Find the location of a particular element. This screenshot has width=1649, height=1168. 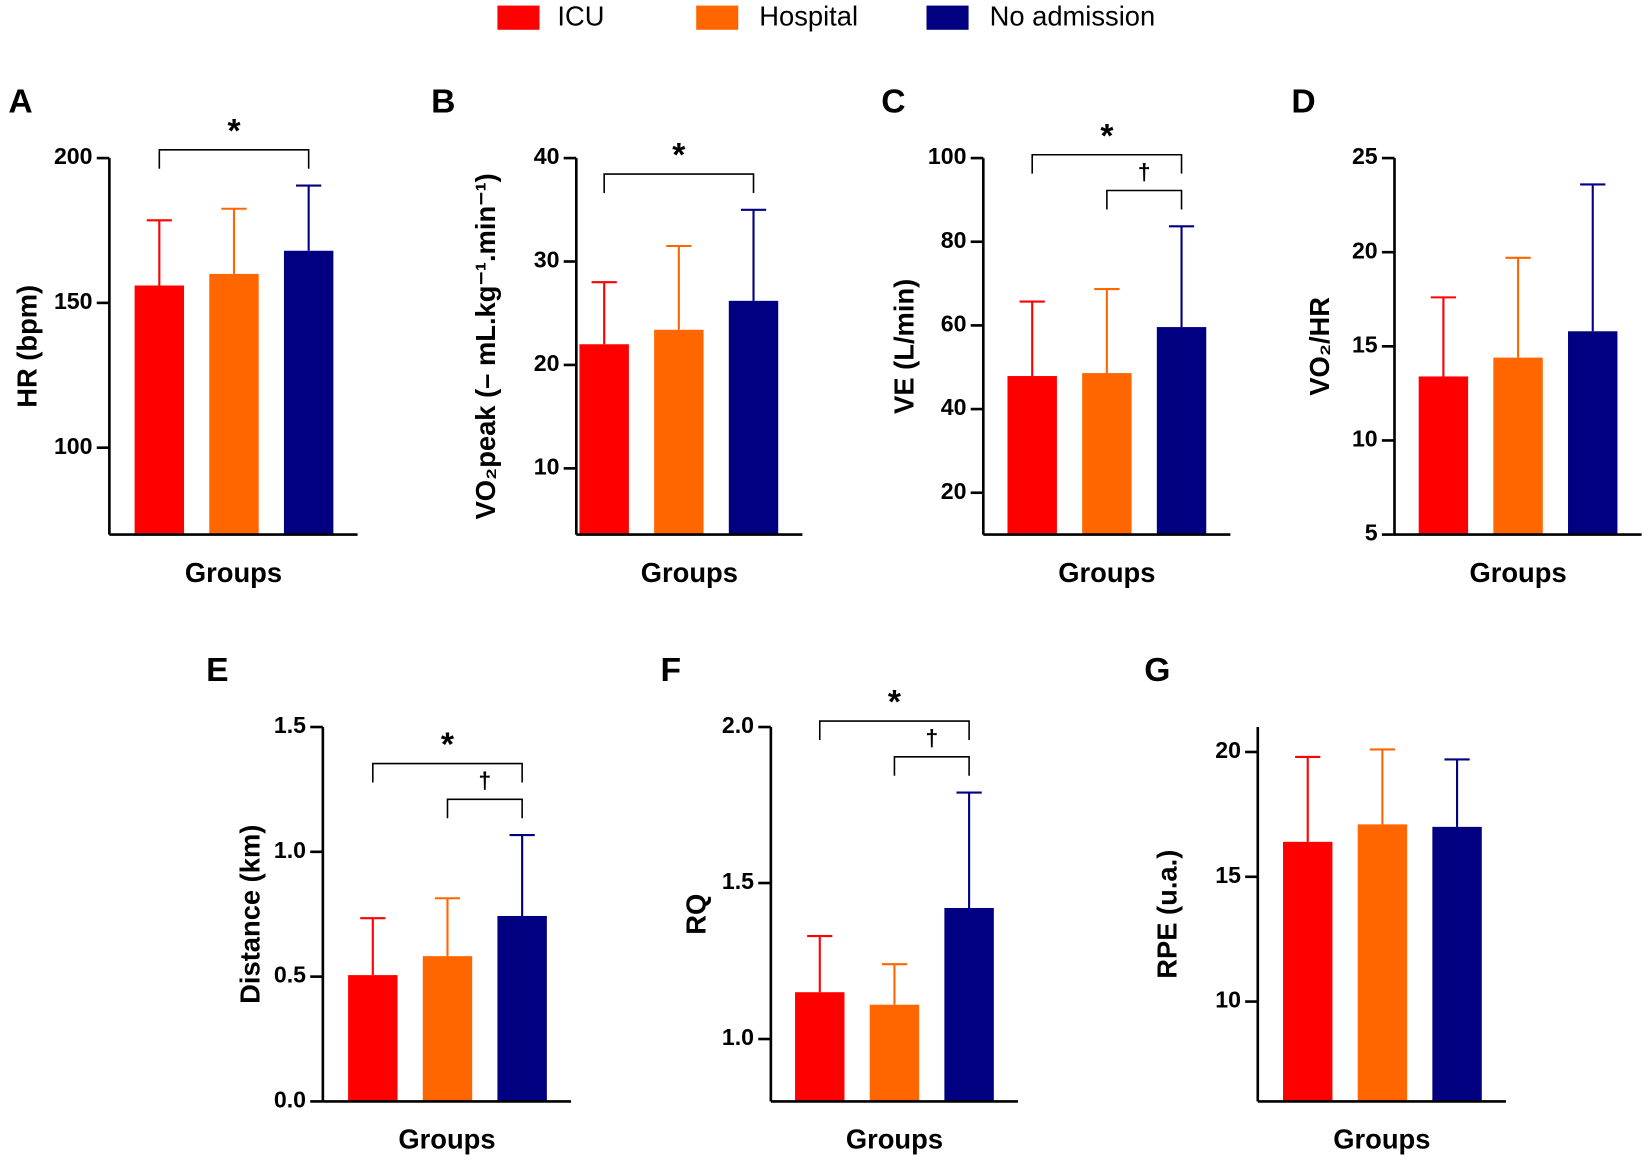

y-tick-label: 150 is located at coordinates (73, 301).